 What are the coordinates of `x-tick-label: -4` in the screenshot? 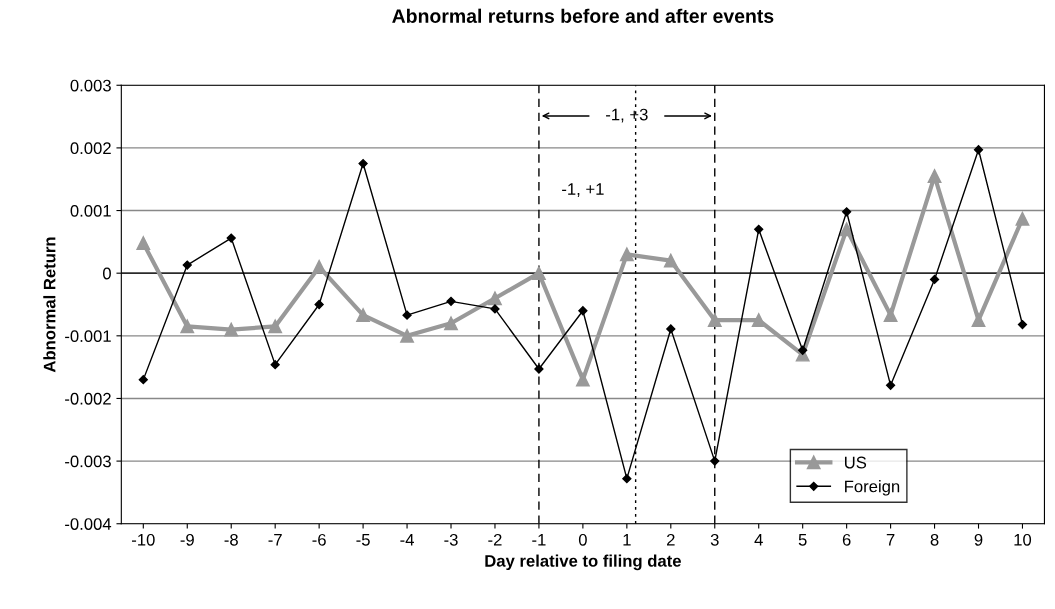 It's located at (407, 540).